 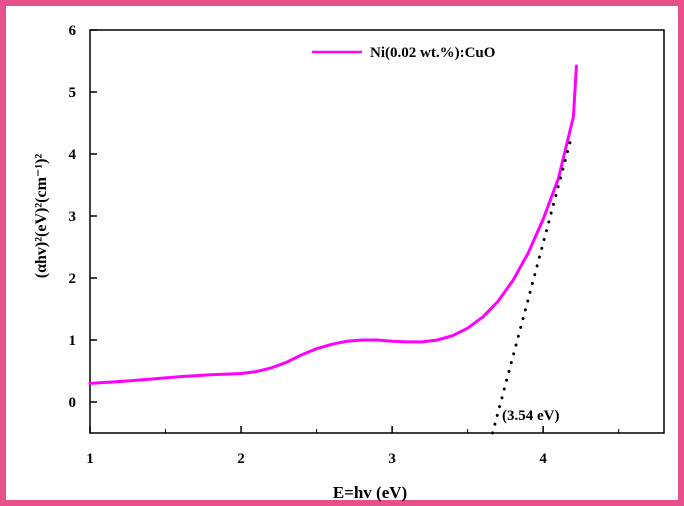 I want to click on legend-label: Ni(0.02 wt.%):CuO, so click(x=432, y=53).